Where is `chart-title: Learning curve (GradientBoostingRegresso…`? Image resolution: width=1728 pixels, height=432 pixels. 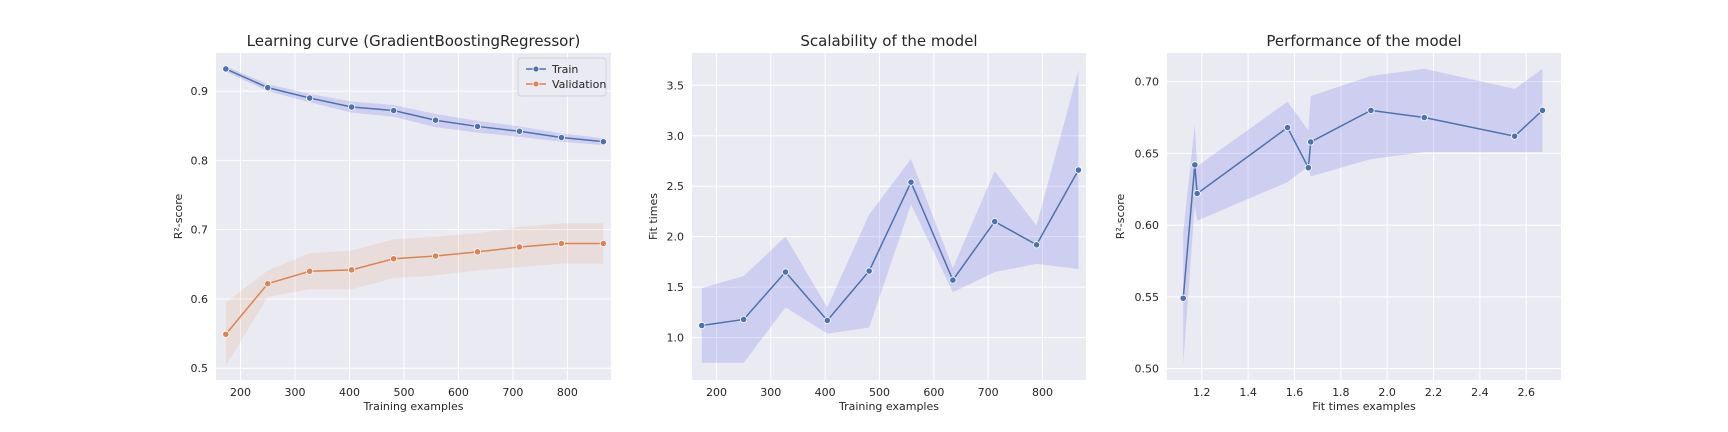 chart-title: Learning curve (GradientBoostingRegresso… is located at coordinates (414, 41).